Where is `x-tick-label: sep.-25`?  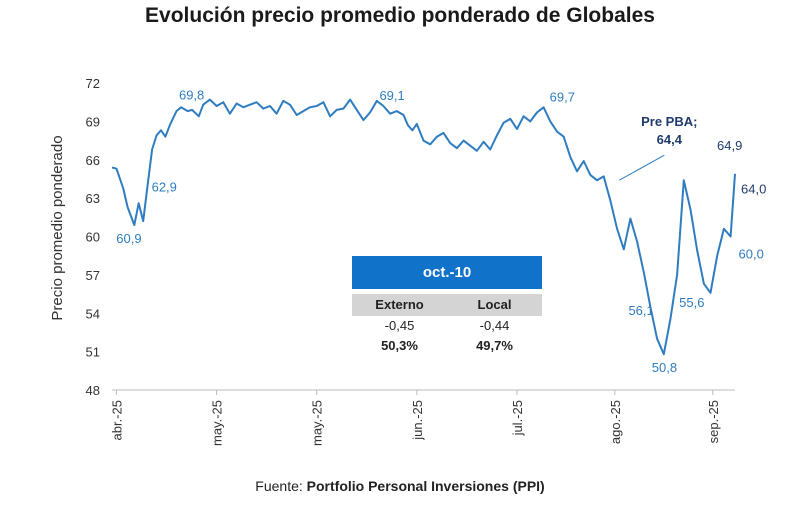 x-tick-label: sep.-25 is located at coordinates (713, 421).